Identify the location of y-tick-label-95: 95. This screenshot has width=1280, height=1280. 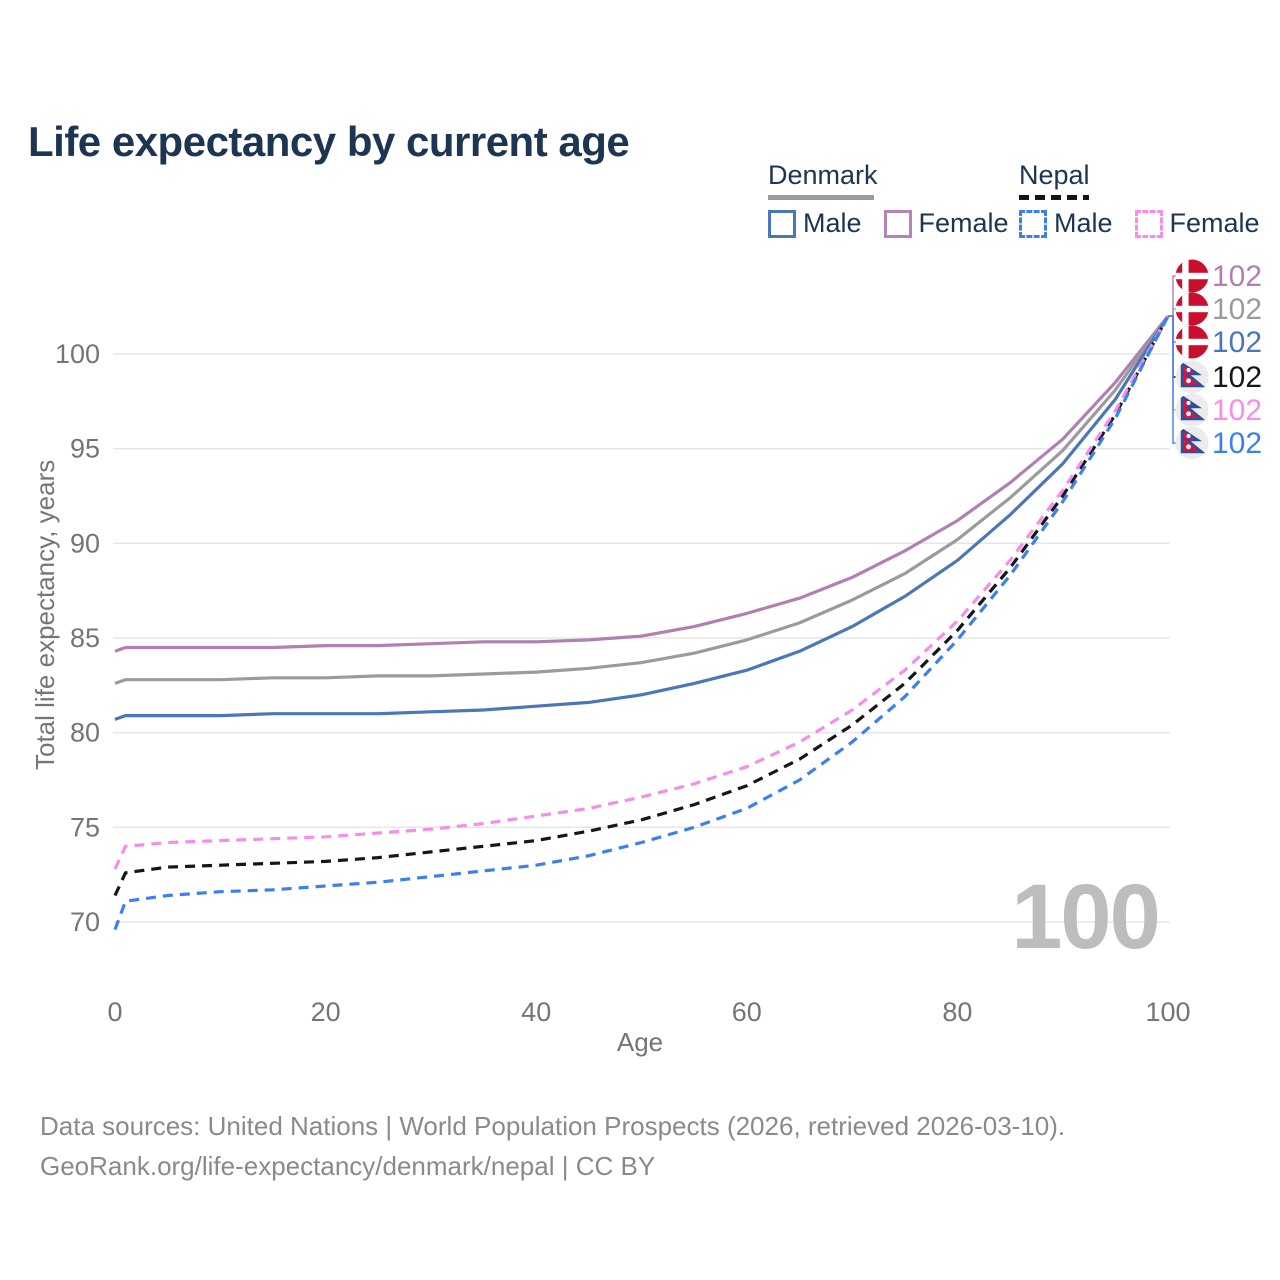
(85, 449).